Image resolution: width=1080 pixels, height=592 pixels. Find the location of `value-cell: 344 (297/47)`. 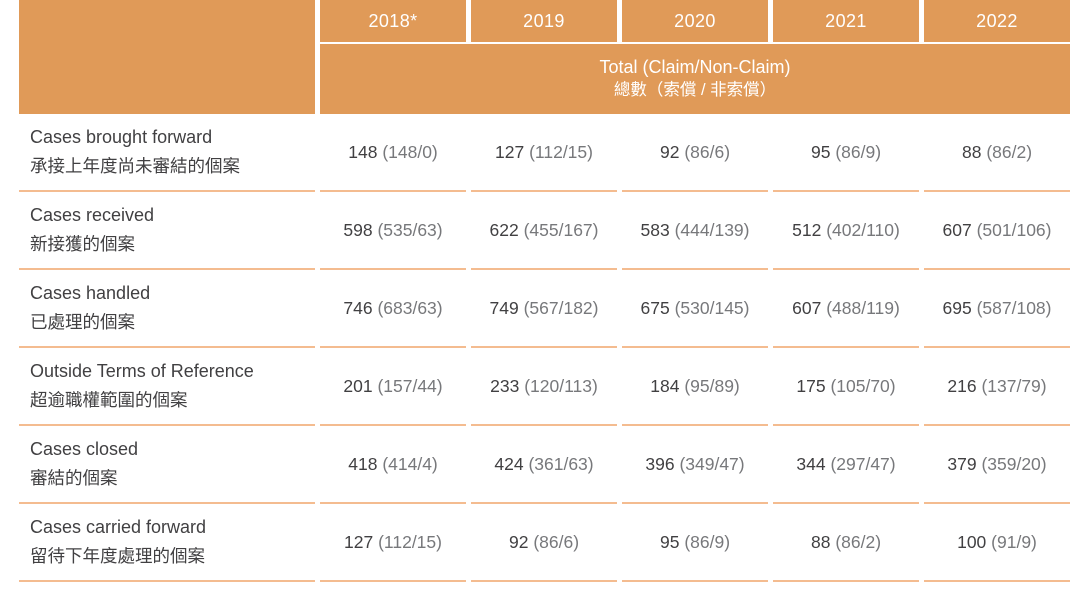

value-cell: 344 (297/47) is located at coordinates (846, 465).